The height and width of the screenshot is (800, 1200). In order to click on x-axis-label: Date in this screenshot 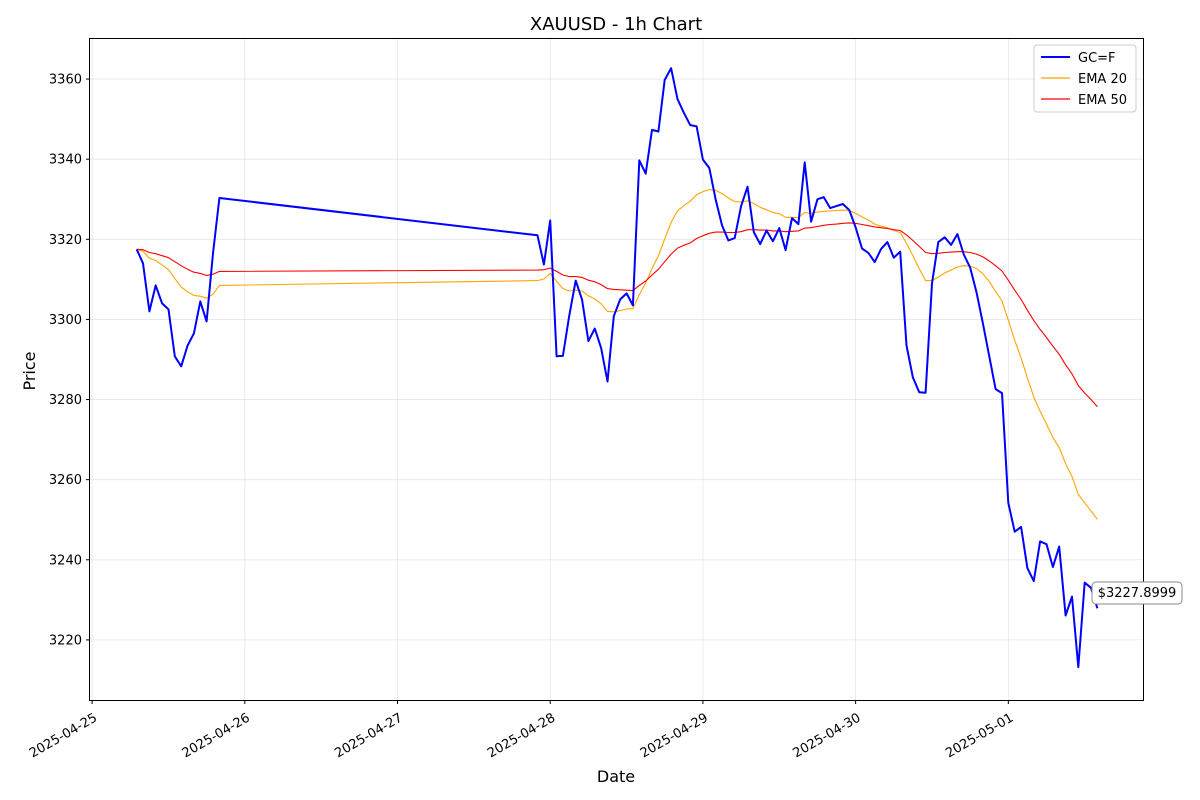, I will do `click(616, 776)`.